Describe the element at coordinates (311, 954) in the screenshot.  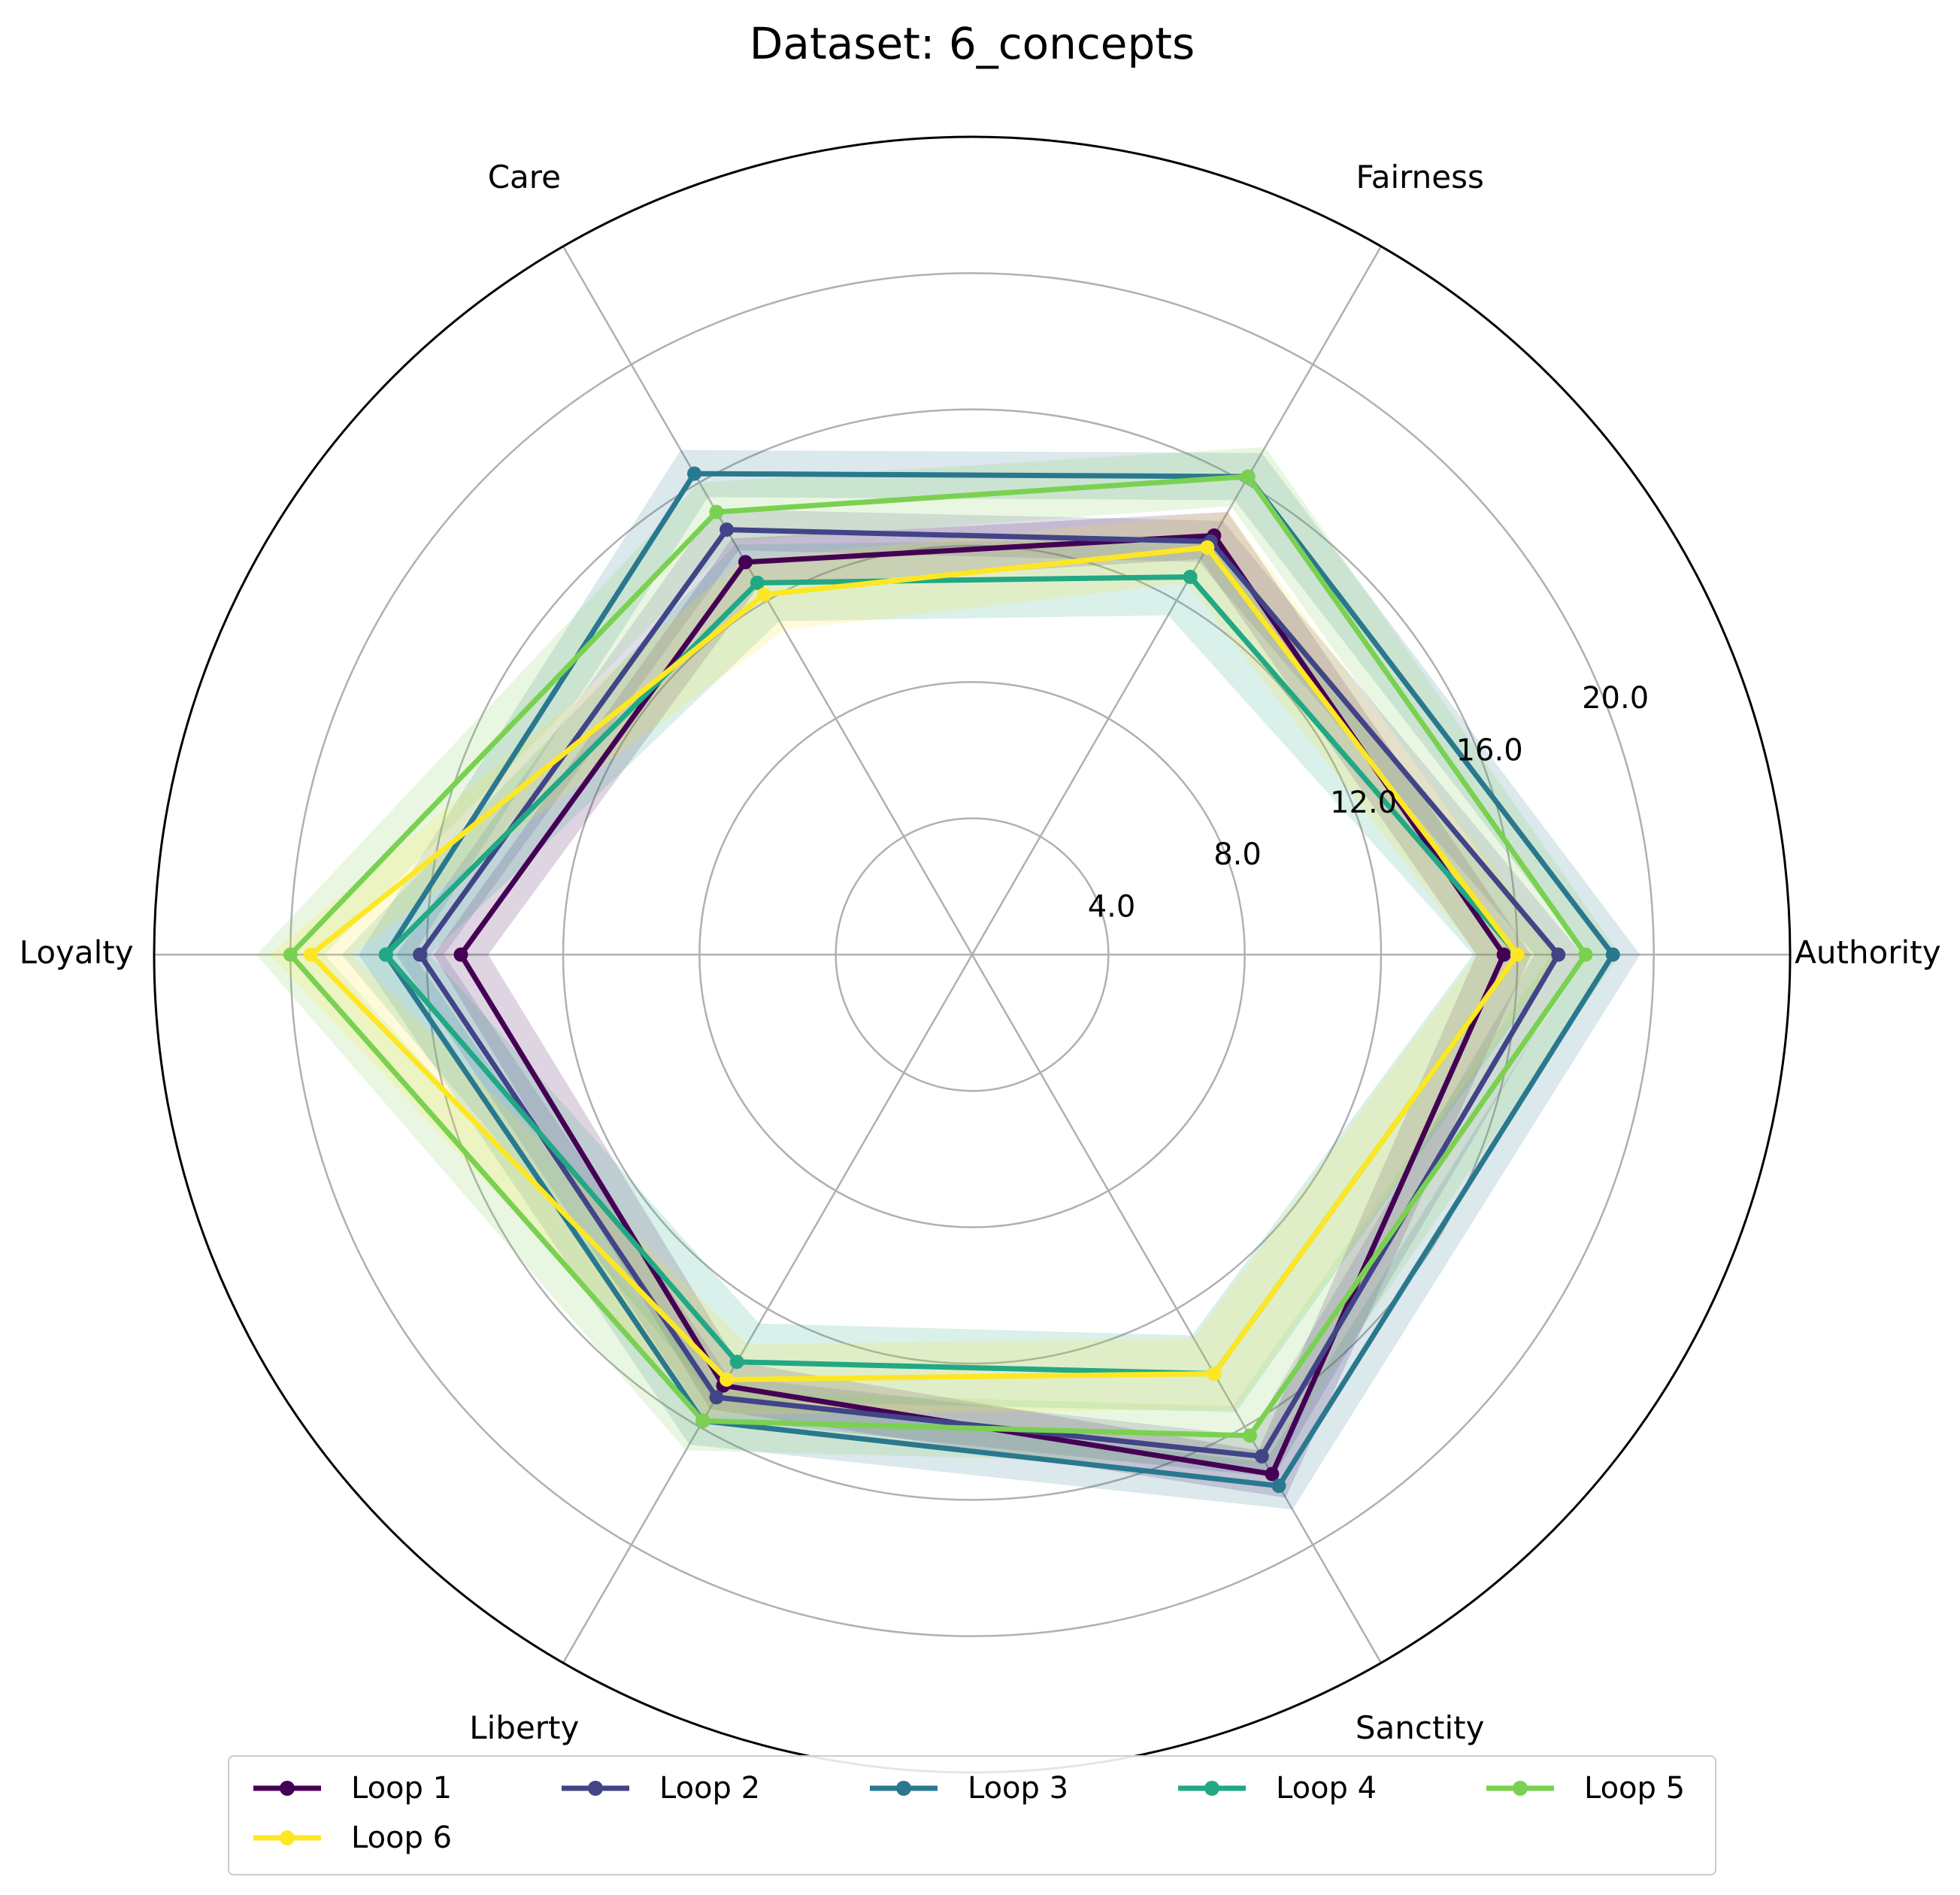
I see `point-loop-6-loyalty` at that location.